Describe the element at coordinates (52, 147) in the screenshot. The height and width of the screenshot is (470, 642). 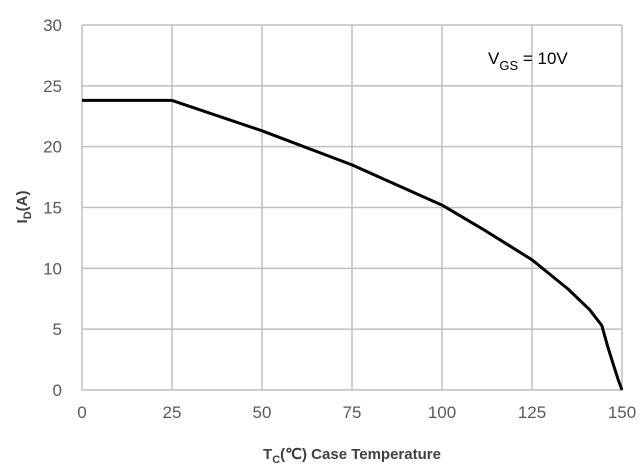
I see `y-tick-label: 20` at that location.